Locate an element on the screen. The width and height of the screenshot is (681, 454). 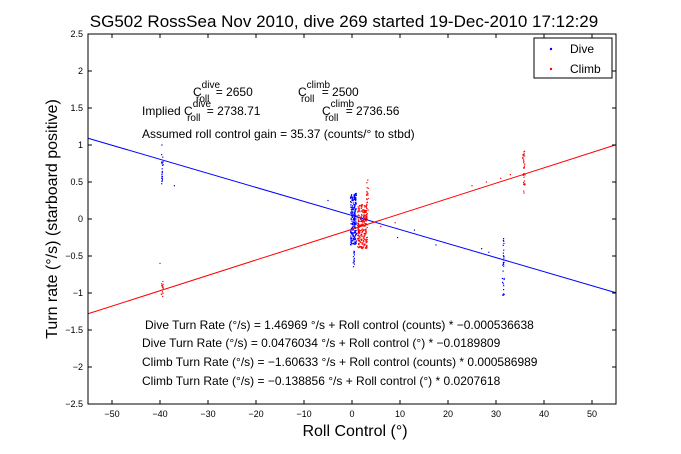
y-axis-label: Turn rate (°/s) (starboard positive) is located at coordinates (52, 219).